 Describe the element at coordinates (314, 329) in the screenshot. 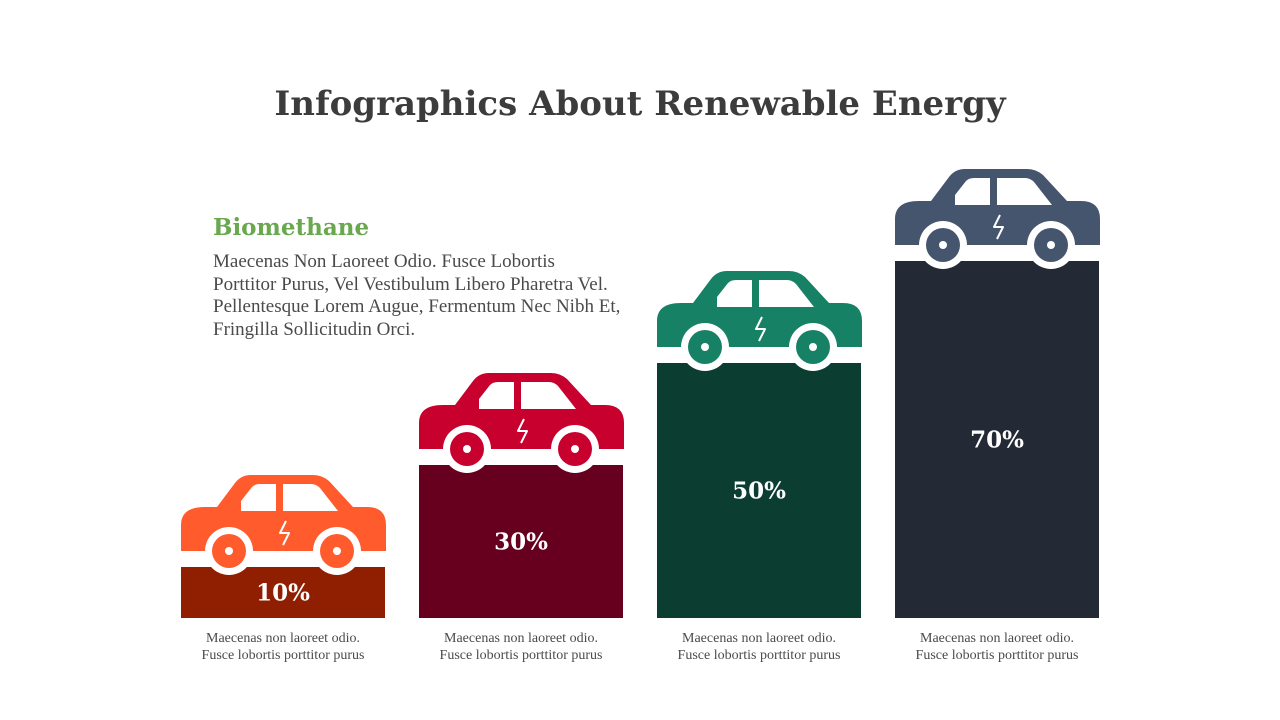

I see `info-line: Fringilla Sollicitudin Orci.` at that location.